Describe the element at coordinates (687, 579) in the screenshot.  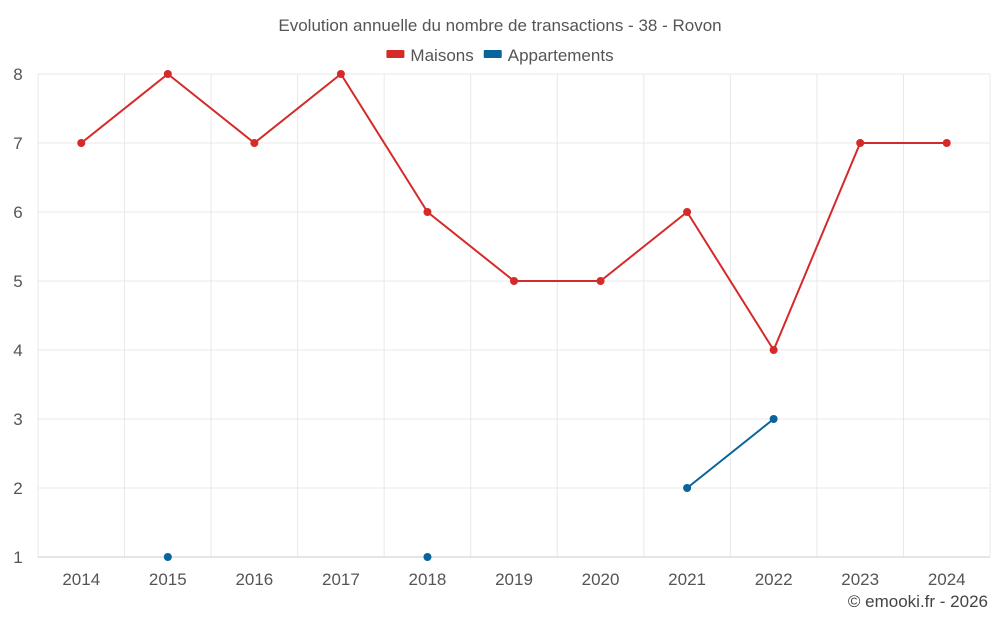
I see `x-tick-label: 2021` at that location.